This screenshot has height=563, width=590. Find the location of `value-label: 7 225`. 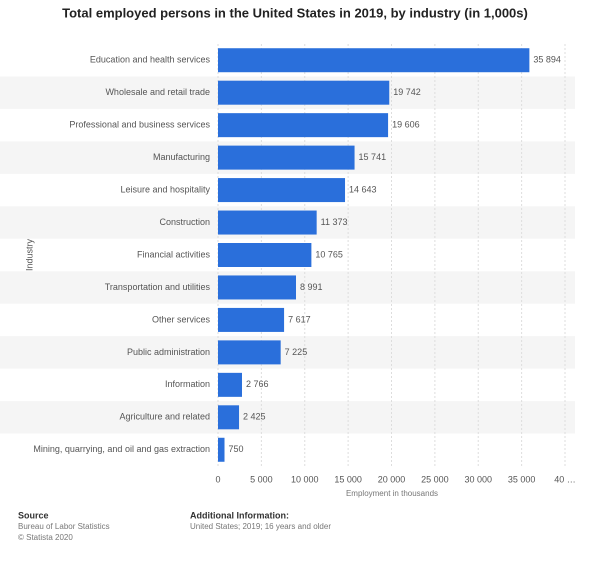

value-label: 7 225 is located at coordinates (296, 352).